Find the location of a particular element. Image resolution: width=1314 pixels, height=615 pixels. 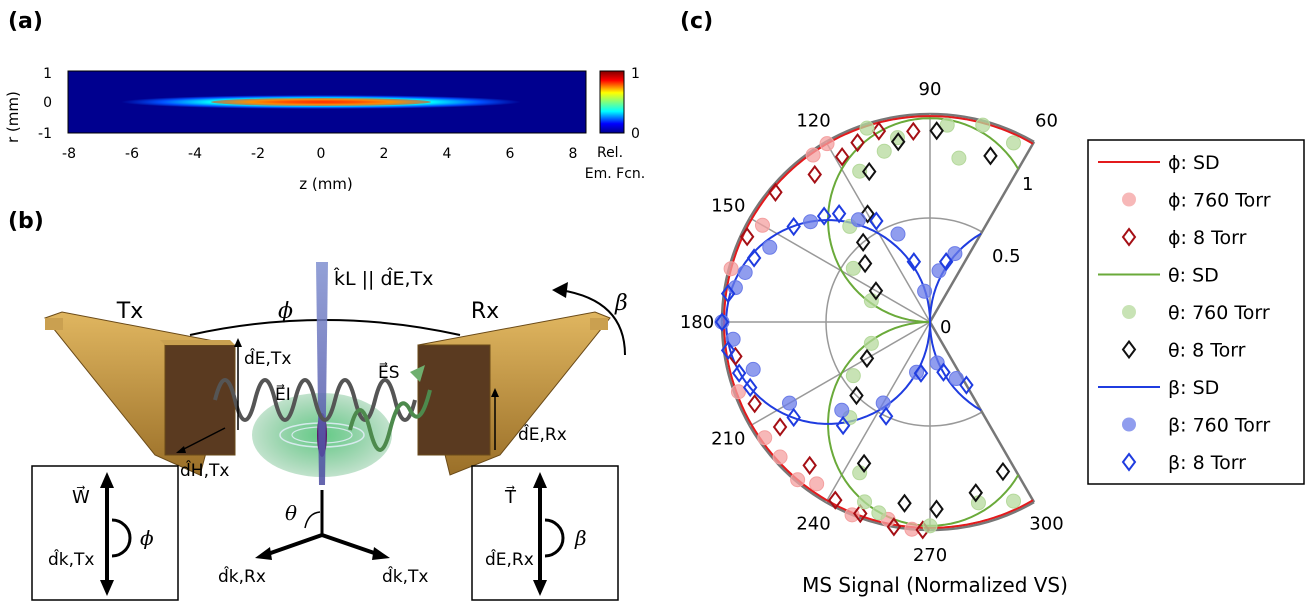

panel-a-xticks: -8 -6 -4 -2 0 2 4 6 8 is located at coordinates (319, 154).